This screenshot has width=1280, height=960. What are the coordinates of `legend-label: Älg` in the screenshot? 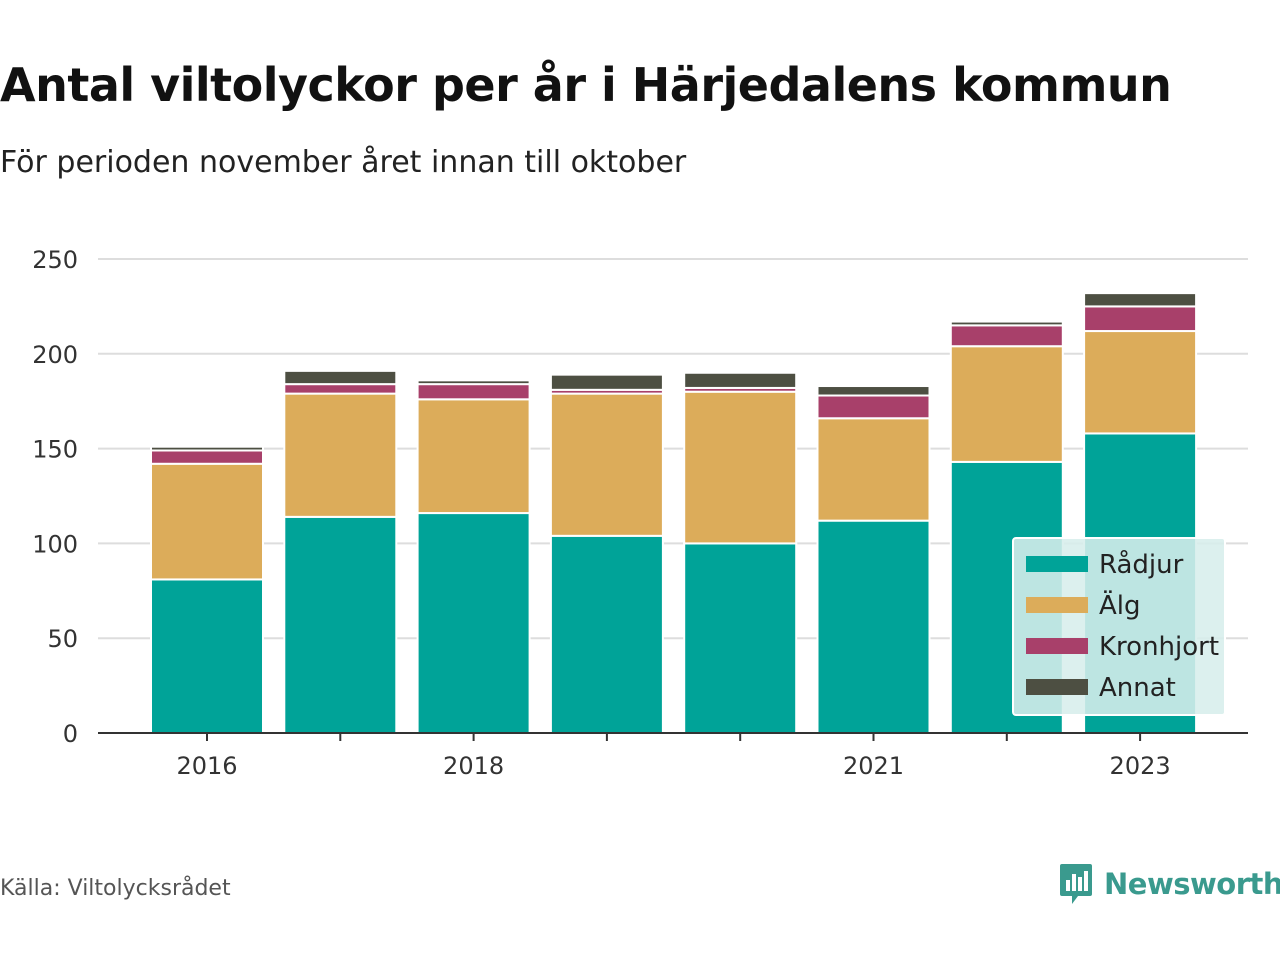 It's located at (1120, 605).